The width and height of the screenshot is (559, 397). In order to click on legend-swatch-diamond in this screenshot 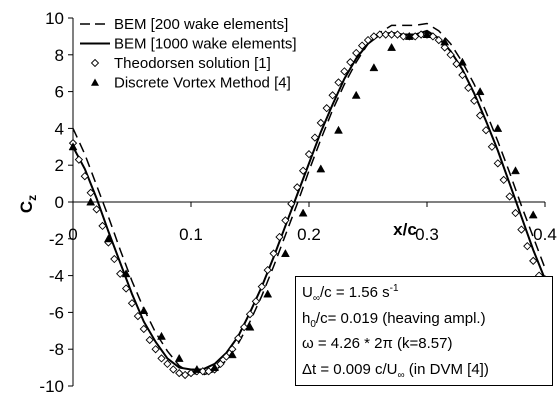, I will do `click(95, 63)`.